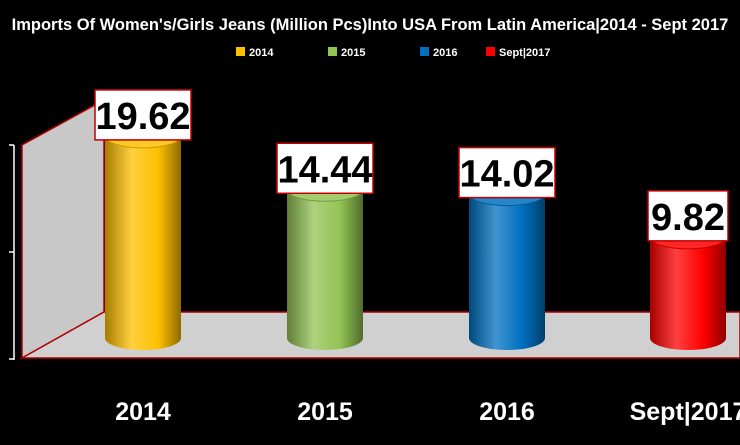 The height and width of the screenshot is (445, 740). I want to click on legend-item-2016: 2016, so click(438, 53).